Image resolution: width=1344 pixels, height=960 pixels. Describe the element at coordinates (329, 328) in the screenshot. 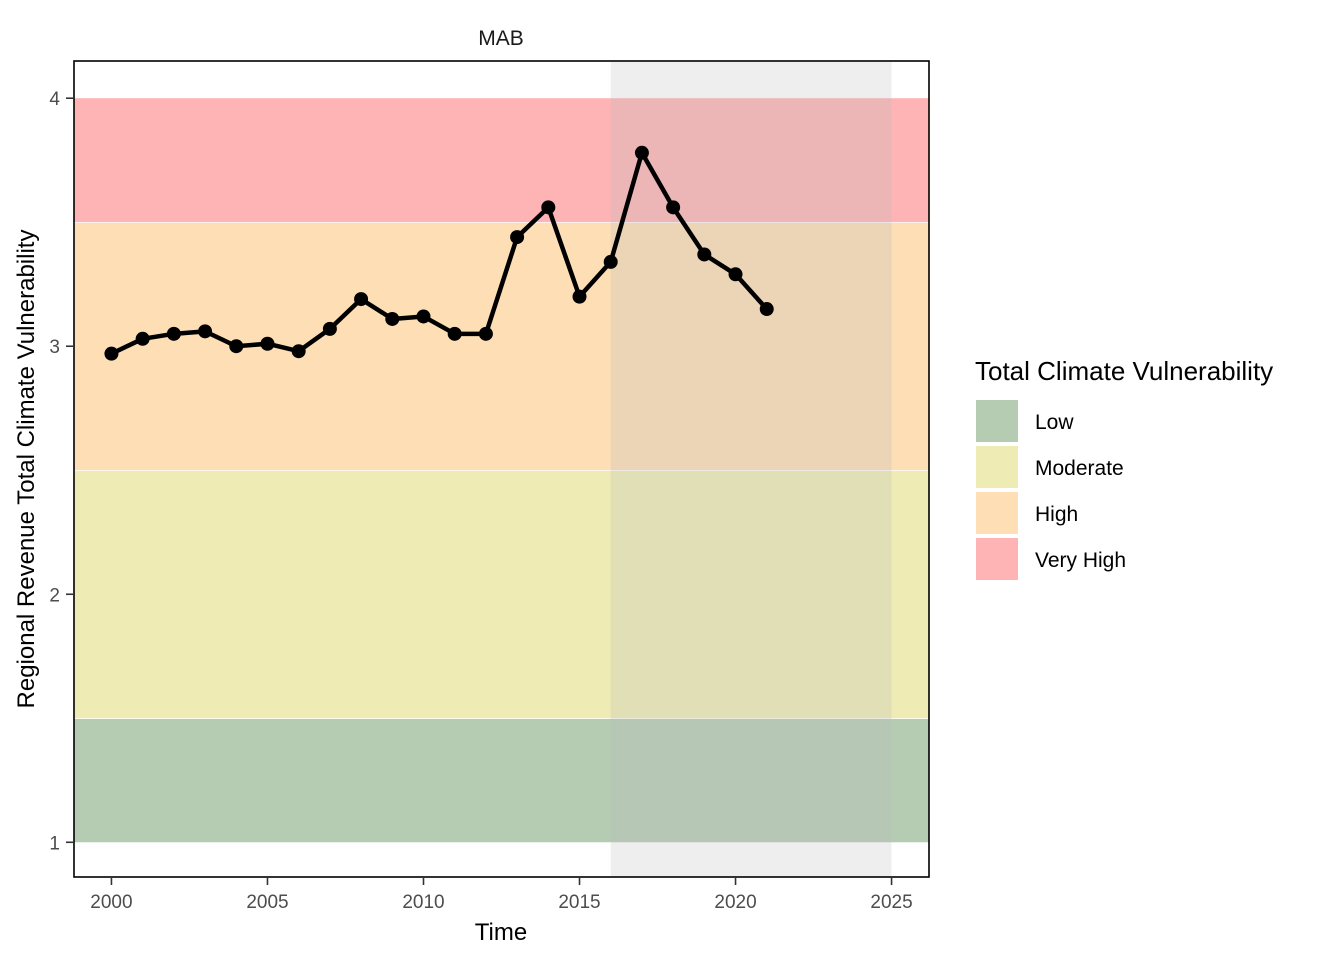

I see `data-point-2007` at that location.